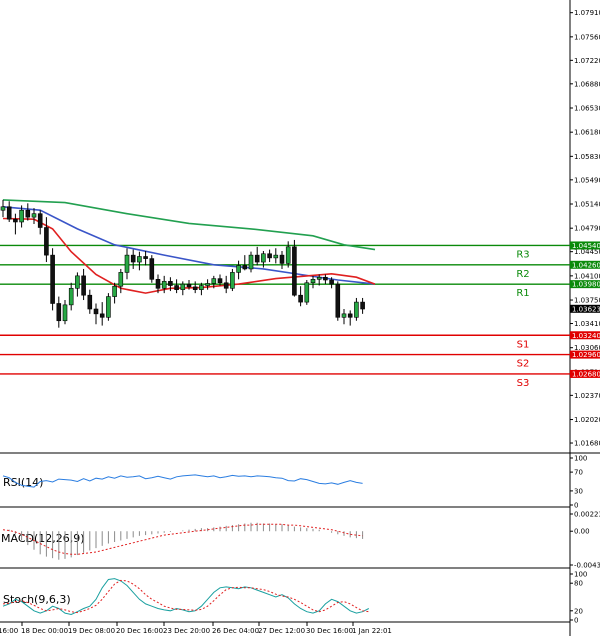 Image resolution: width=600 pixels, height=636 pixels. I want to click on rsi-title: RSI(14), so click(23, 482).